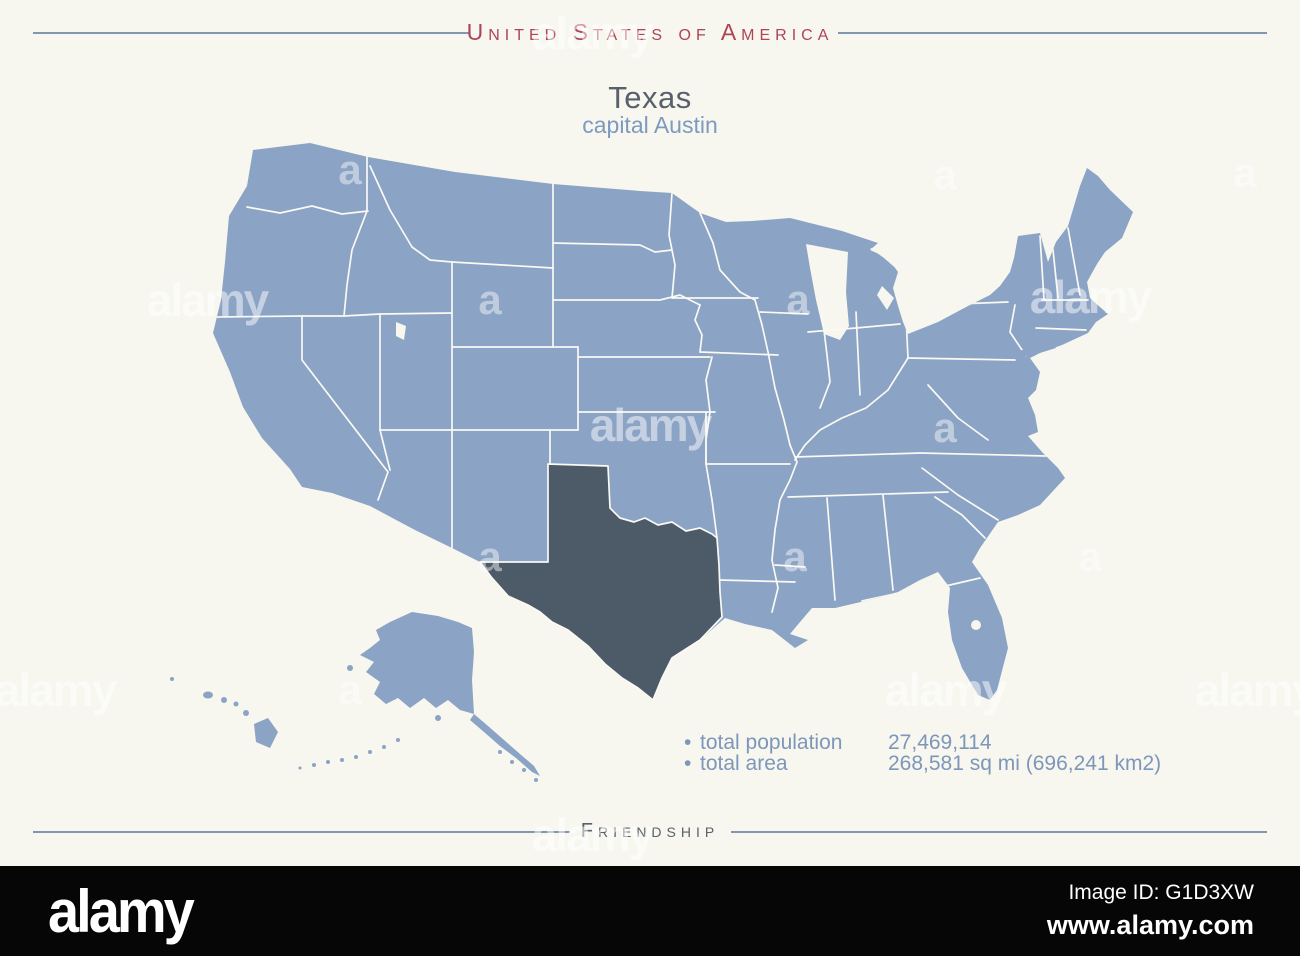  What do you see at coordinates (121, 911) in the screenshot?
I see `alamy-logo: alamy` at bounding box center [121, 911].